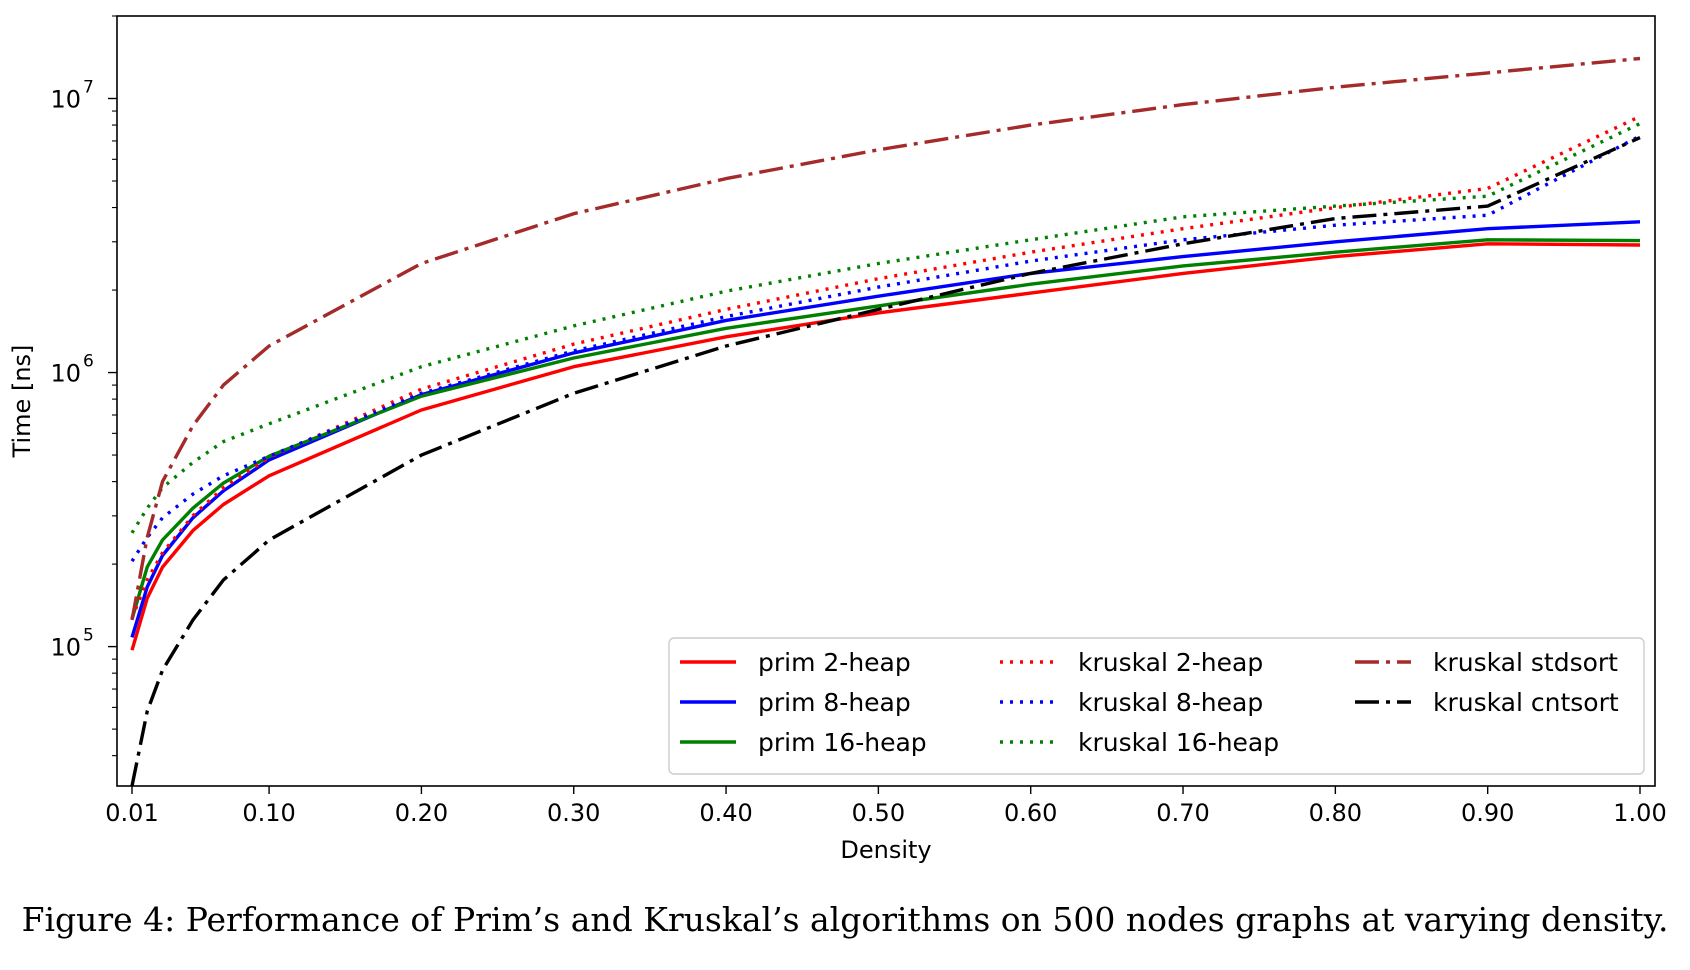  Describe the element at coordinates (1525, 662) in the screenshot. I see `legend-label: kruskal stdsort` at that location.